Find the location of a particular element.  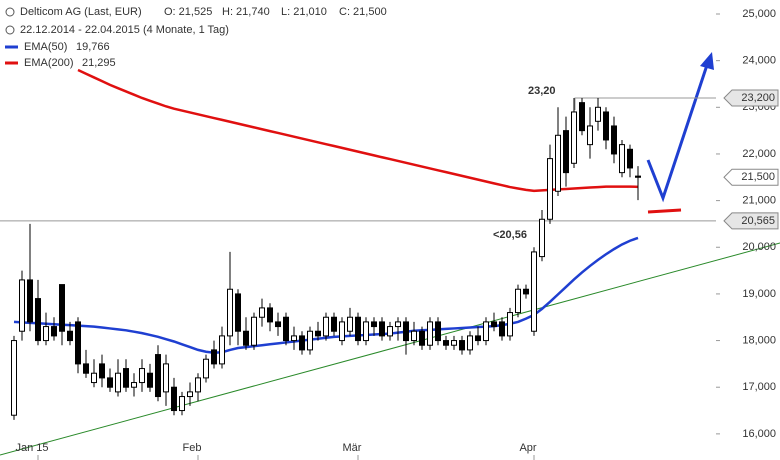

summary-open: O: 21,525 is located at coordinates (188, 12).